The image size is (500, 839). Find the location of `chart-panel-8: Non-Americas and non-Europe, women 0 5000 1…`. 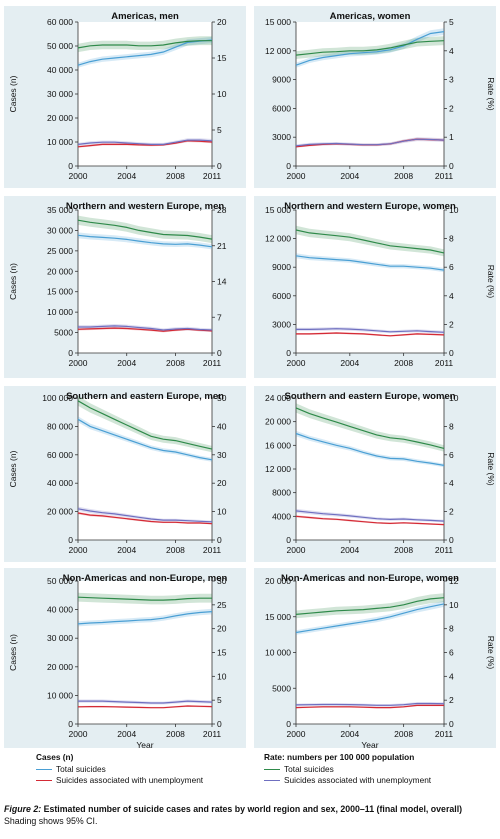

chart-panel-8: Non-Americas and non-Europe, women 0 5000 1… is located at coordinates (375, 659).